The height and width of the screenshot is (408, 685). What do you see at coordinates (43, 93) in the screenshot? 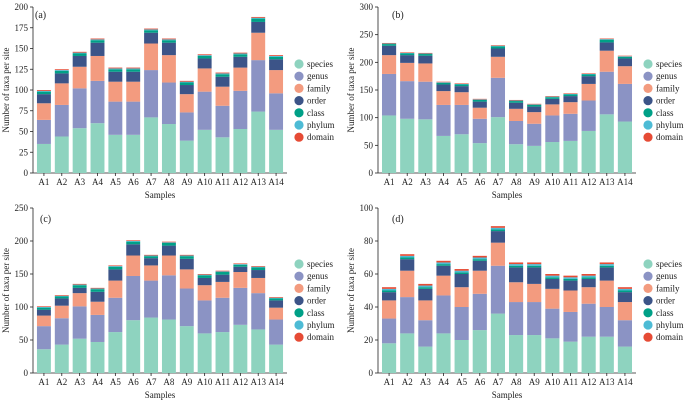
I see `bar-segment-class-a1` at bounding box center [43, 93].